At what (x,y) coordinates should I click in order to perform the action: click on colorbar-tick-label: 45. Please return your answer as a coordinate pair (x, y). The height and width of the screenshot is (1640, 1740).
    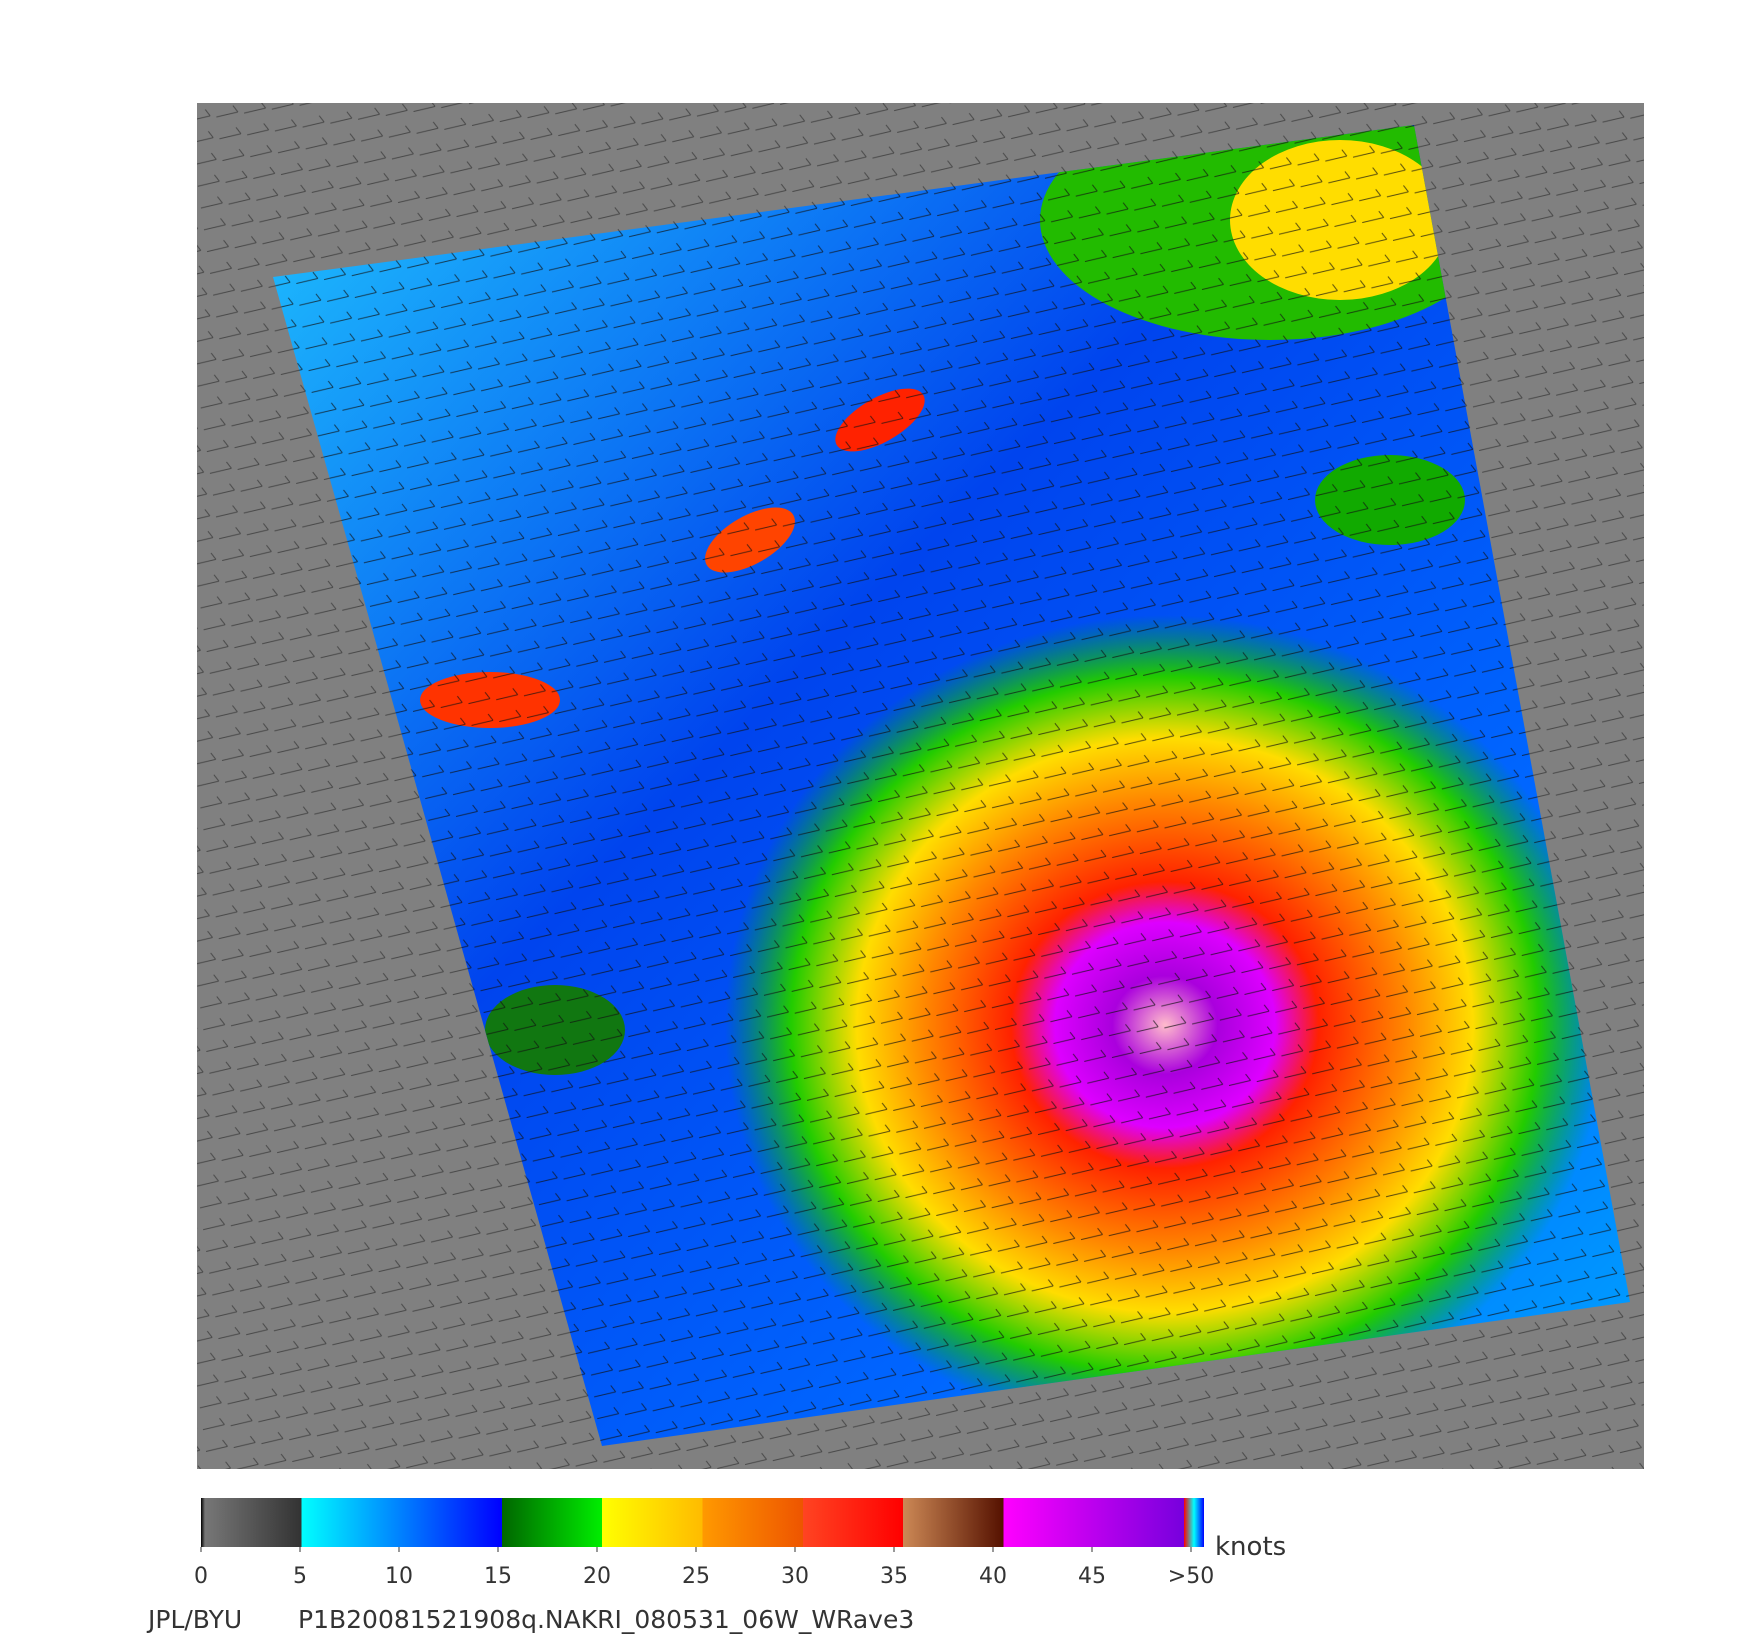
    Looking at the image, I should click on (1092, 1576).